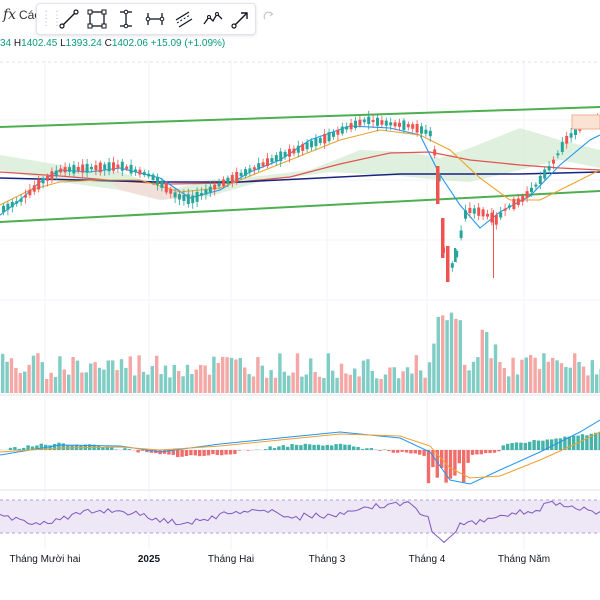 This screenshot has height=600, width=600. What do you see at coordinates (63, 43) in the screenshot?
I see `low-key: L` at bounding box center [63, 43].